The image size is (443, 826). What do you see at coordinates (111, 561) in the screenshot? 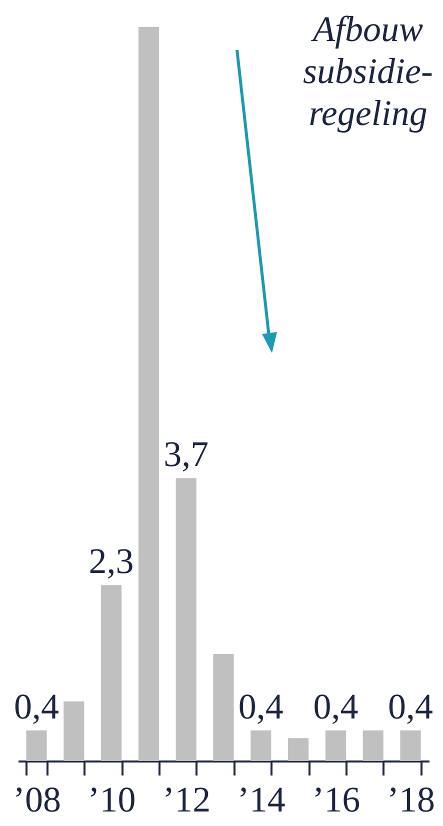
I see `data-label: 2,3` at bounding box center [111, 561].